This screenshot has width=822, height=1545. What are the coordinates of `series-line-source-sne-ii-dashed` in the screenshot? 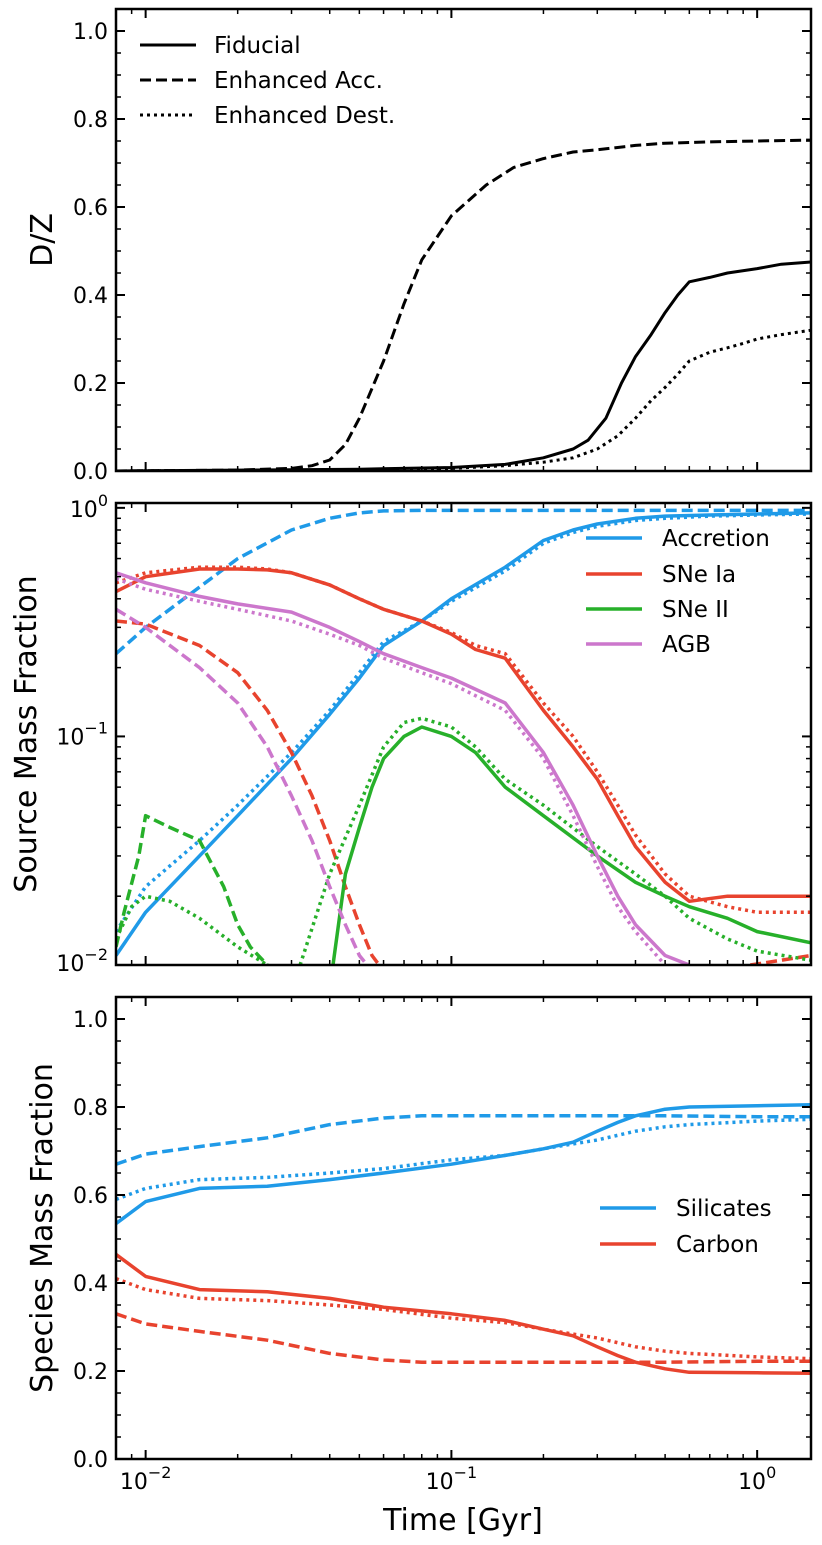 It's located at (192, 889).